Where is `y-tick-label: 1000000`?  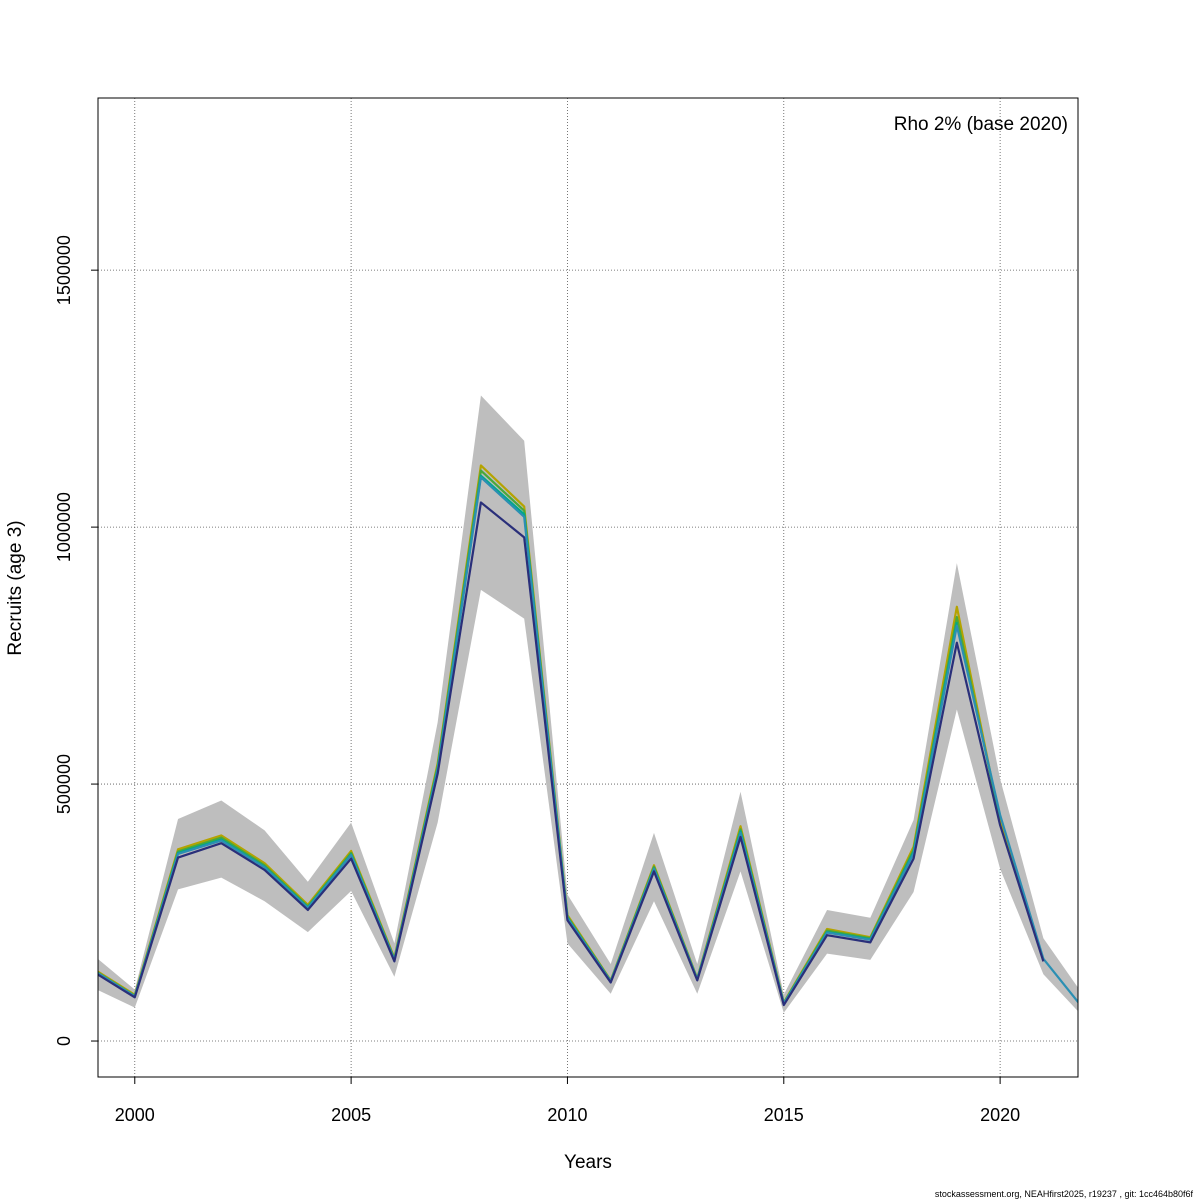 y-tick-label: 1000000 is located at coordinates (64, 527).